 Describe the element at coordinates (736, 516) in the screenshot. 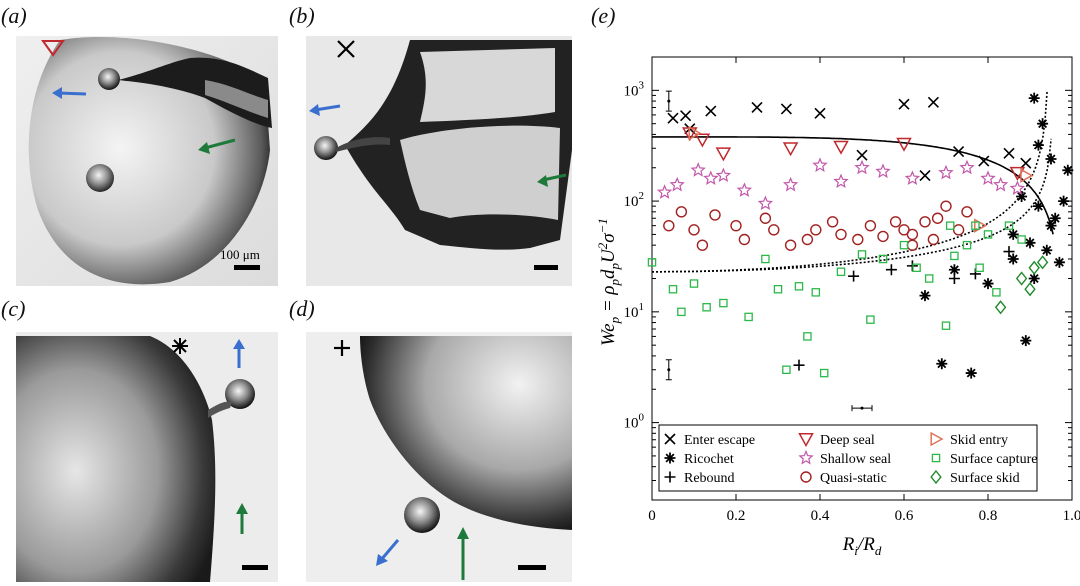

I see `x-tick-label: 0.2` at that location.